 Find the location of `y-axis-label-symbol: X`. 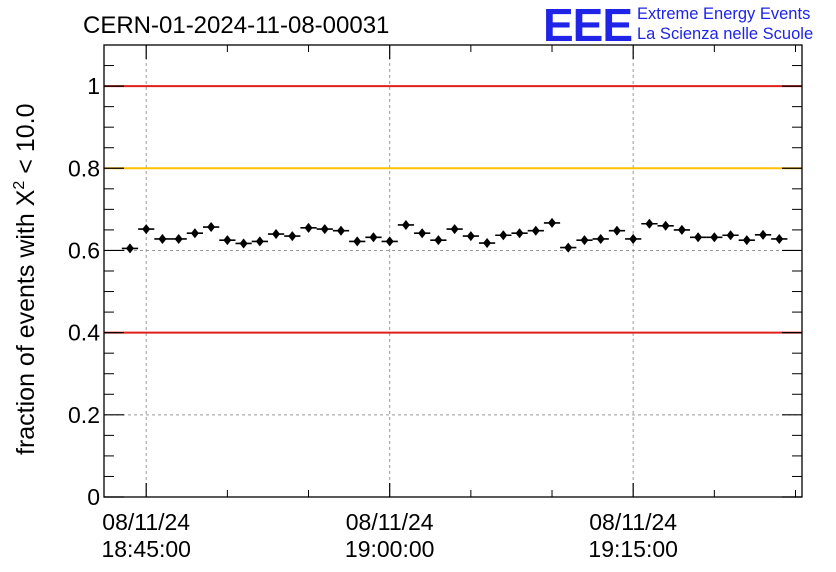

y-axis-label-symbol: X is located at coordinates (26, 197).